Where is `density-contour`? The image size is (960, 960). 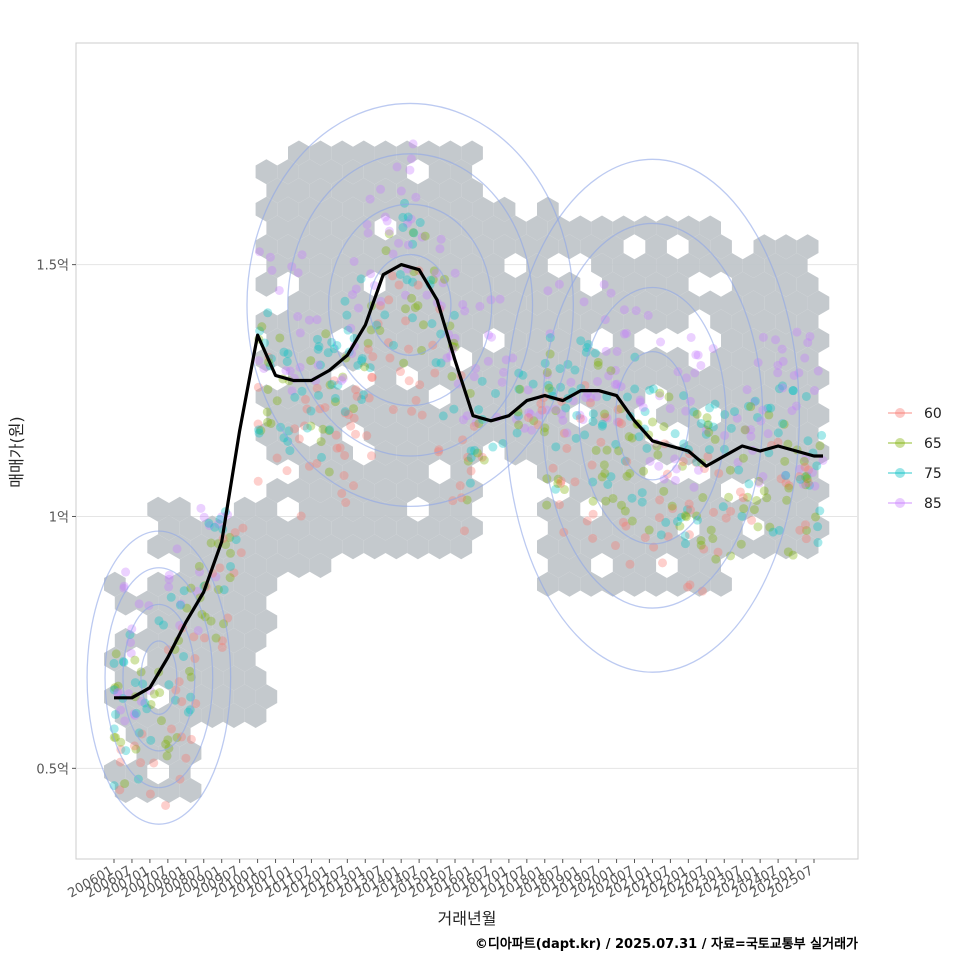
density-contour is located at coordinates (410, 305).